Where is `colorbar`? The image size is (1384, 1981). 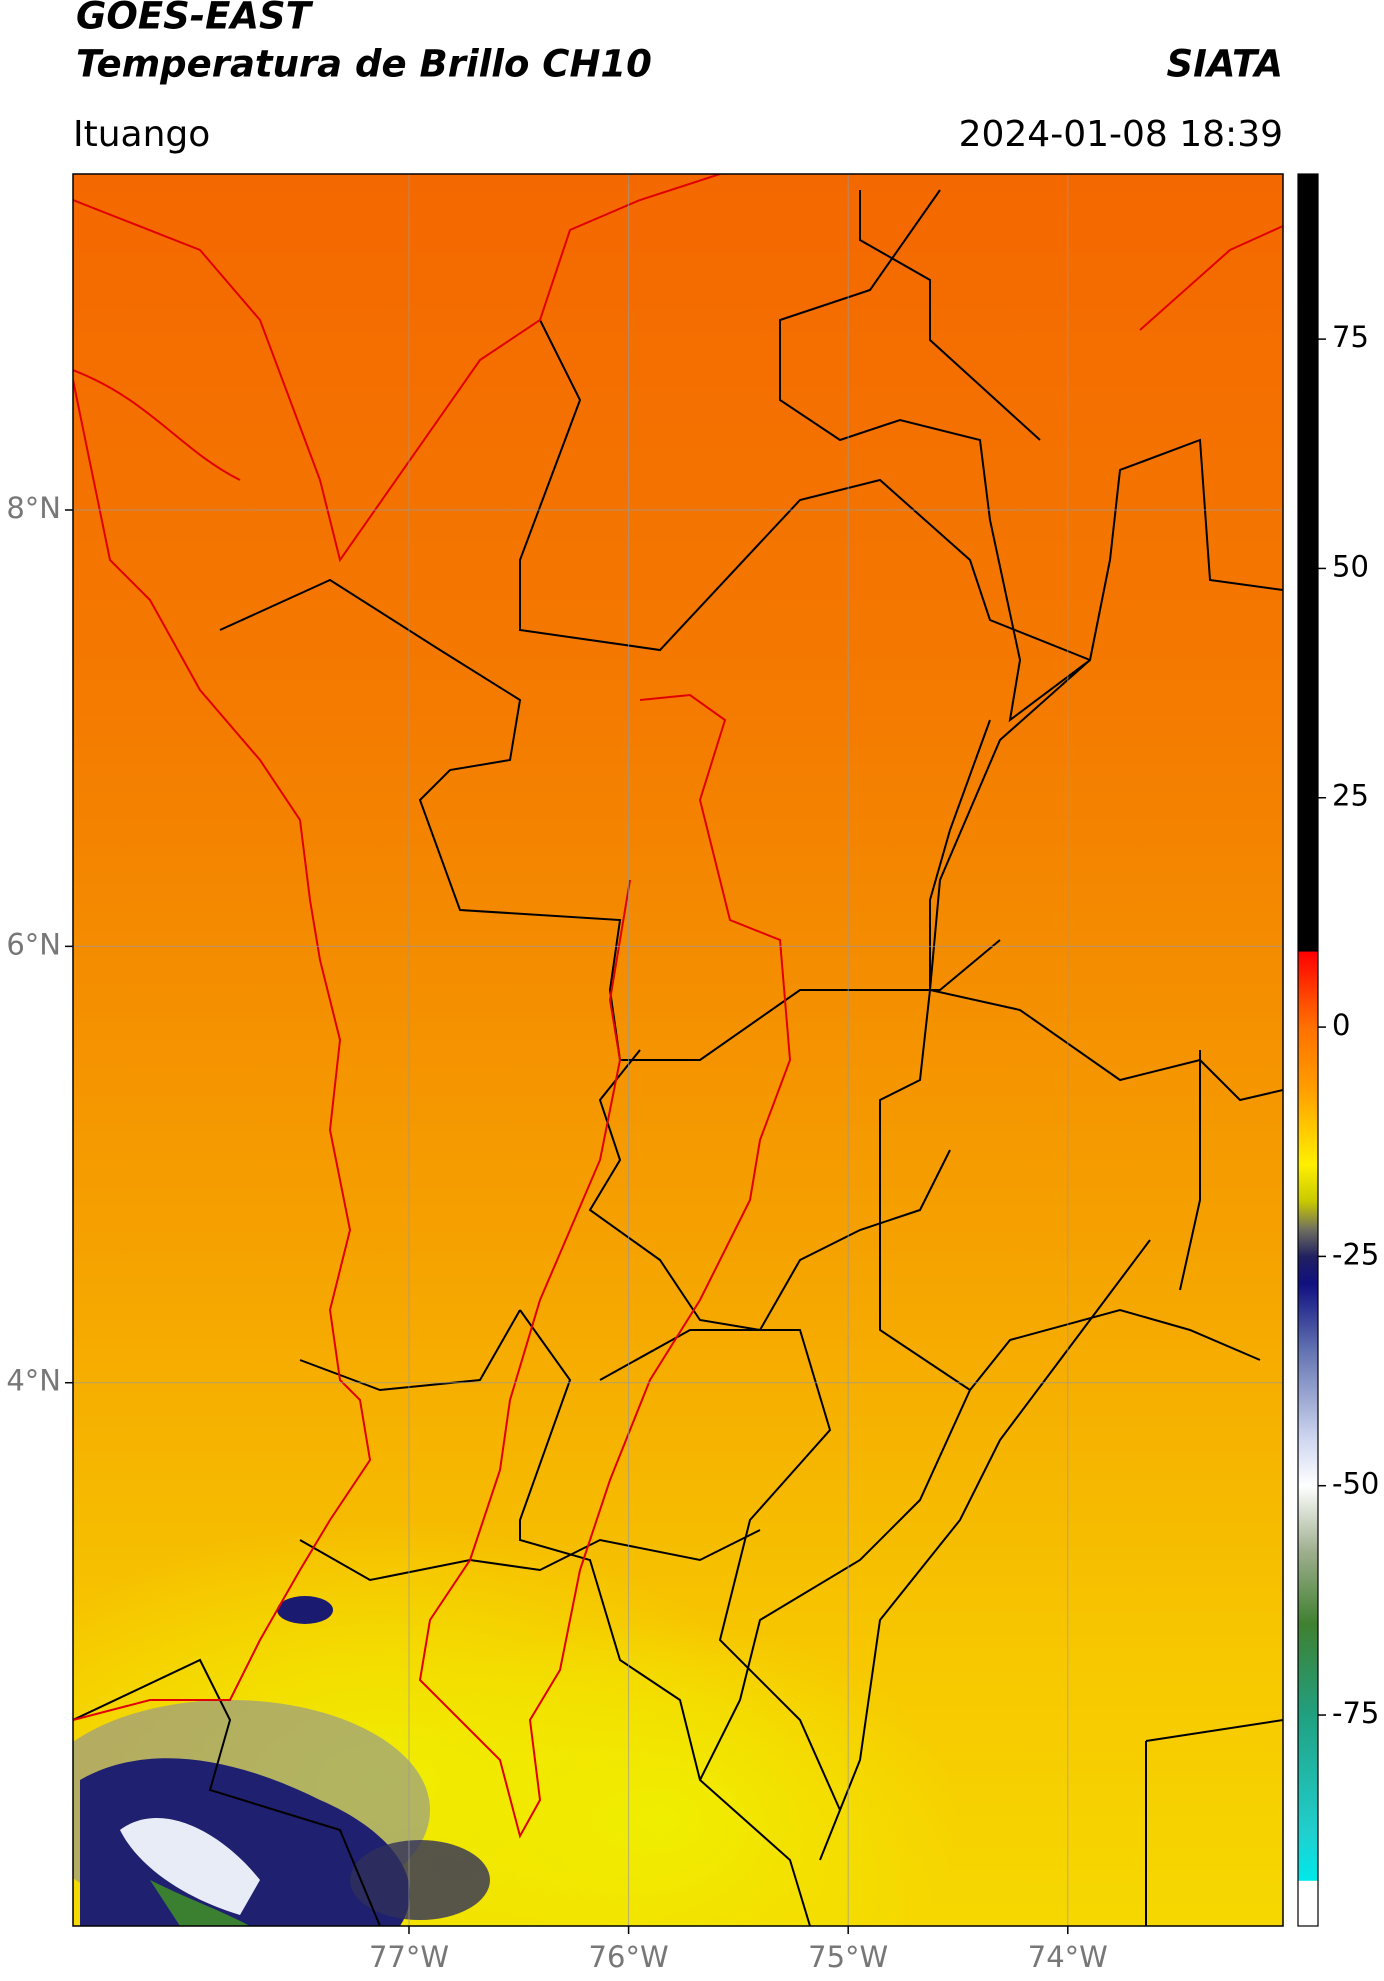 colorbar is located at coordinates (1312, 1050).